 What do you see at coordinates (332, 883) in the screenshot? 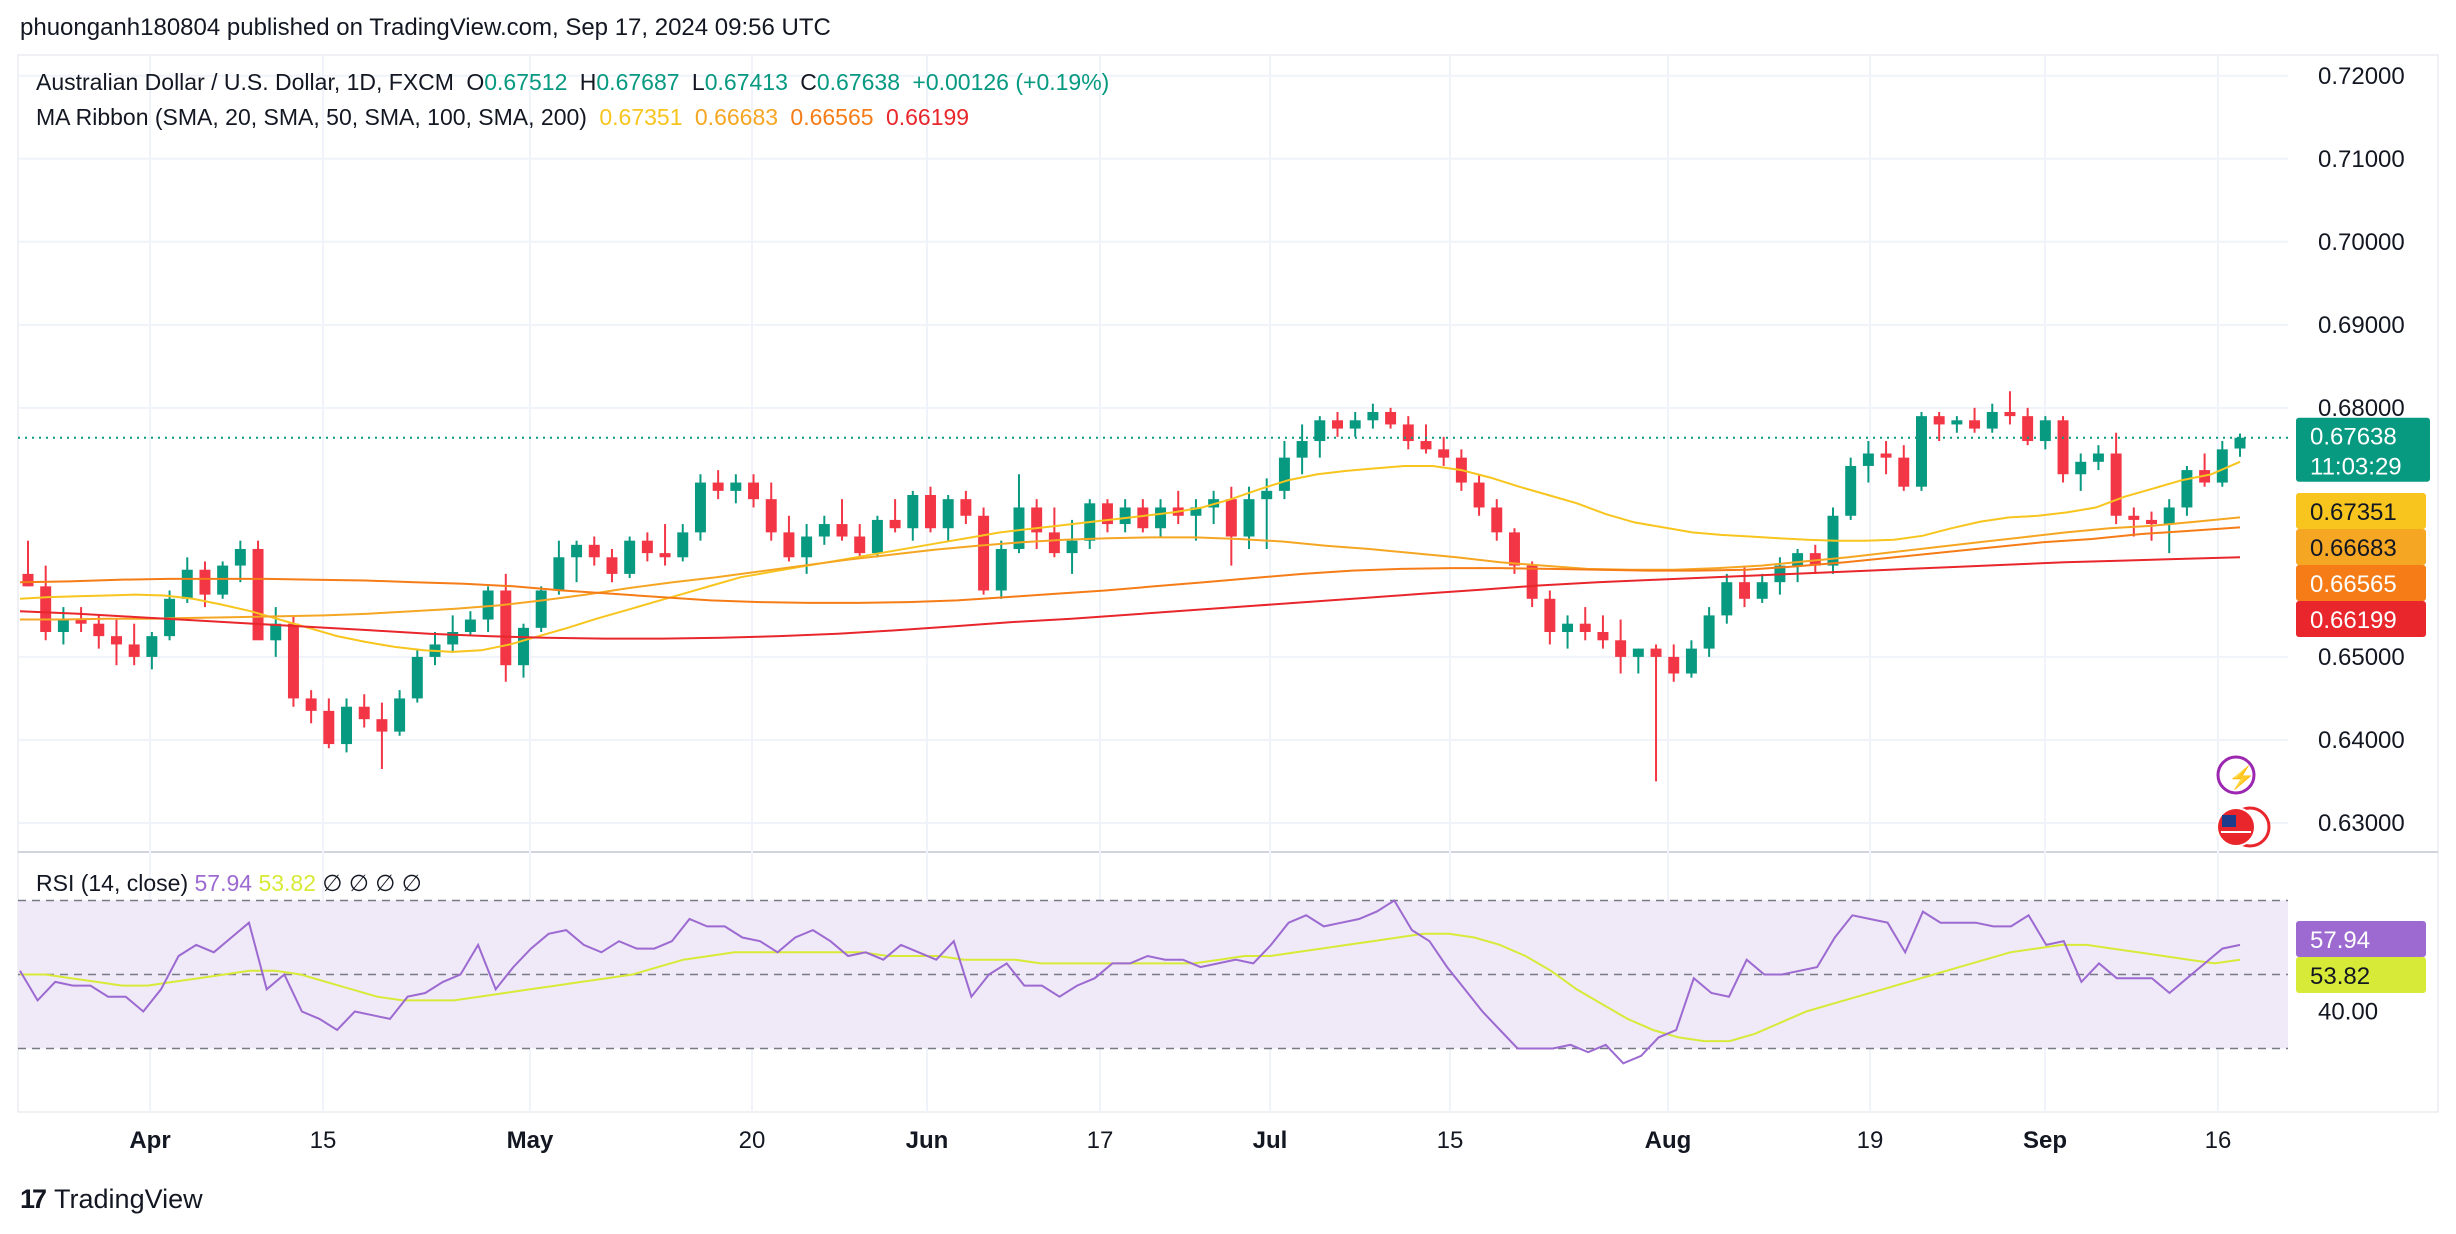
I see `na-value-1: ∅` at bounding box center [332, 883].